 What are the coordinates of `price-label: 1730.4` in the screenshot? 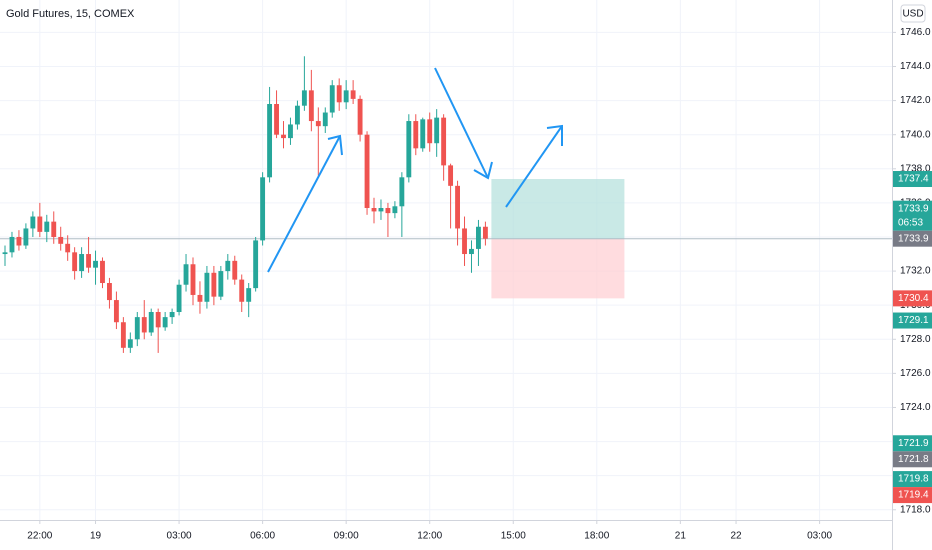 It's located at (913, 298).